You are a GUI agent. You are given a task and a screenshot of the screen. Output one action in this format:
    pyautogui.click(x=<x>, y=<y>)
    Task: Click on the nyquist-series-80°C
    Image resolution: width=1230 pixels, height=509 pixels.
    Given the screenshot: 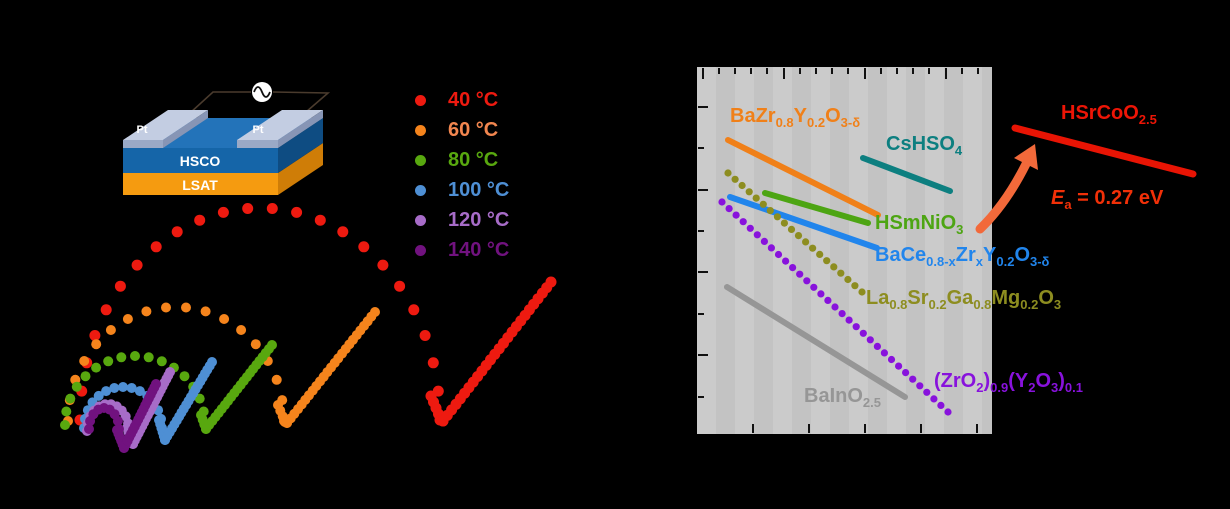 What is the action you would take?
    pyautogui.click(x=168, y=387)
    